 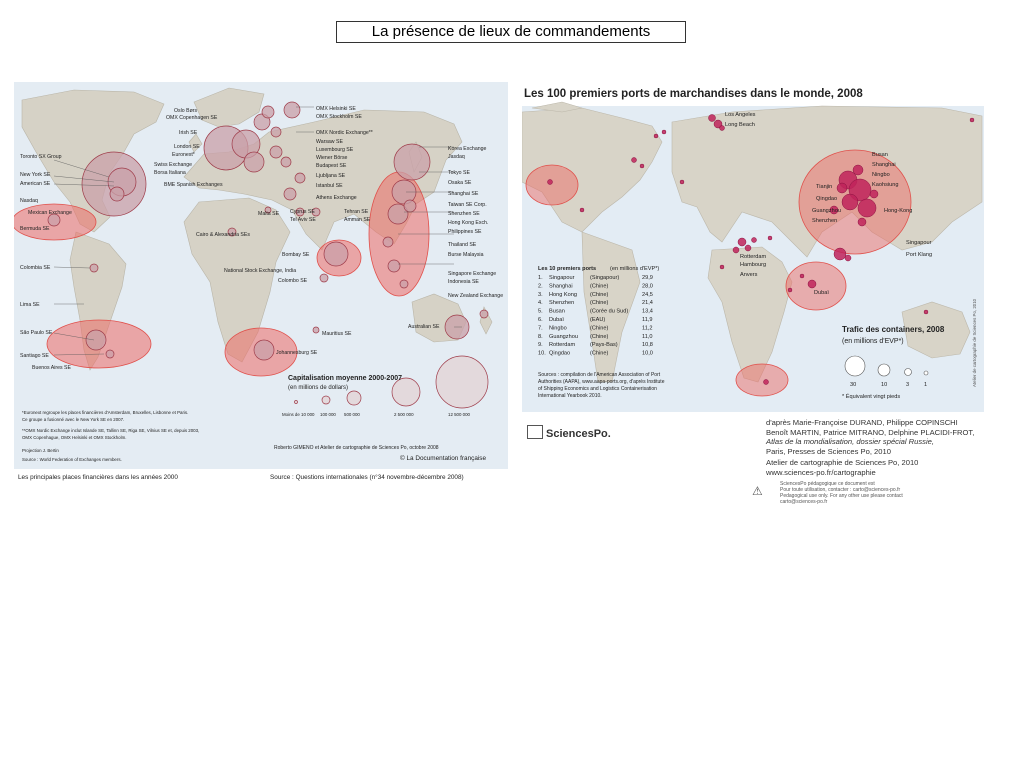 I want to click on ranking-port: Hong Kong, so click(x=563, y=295).